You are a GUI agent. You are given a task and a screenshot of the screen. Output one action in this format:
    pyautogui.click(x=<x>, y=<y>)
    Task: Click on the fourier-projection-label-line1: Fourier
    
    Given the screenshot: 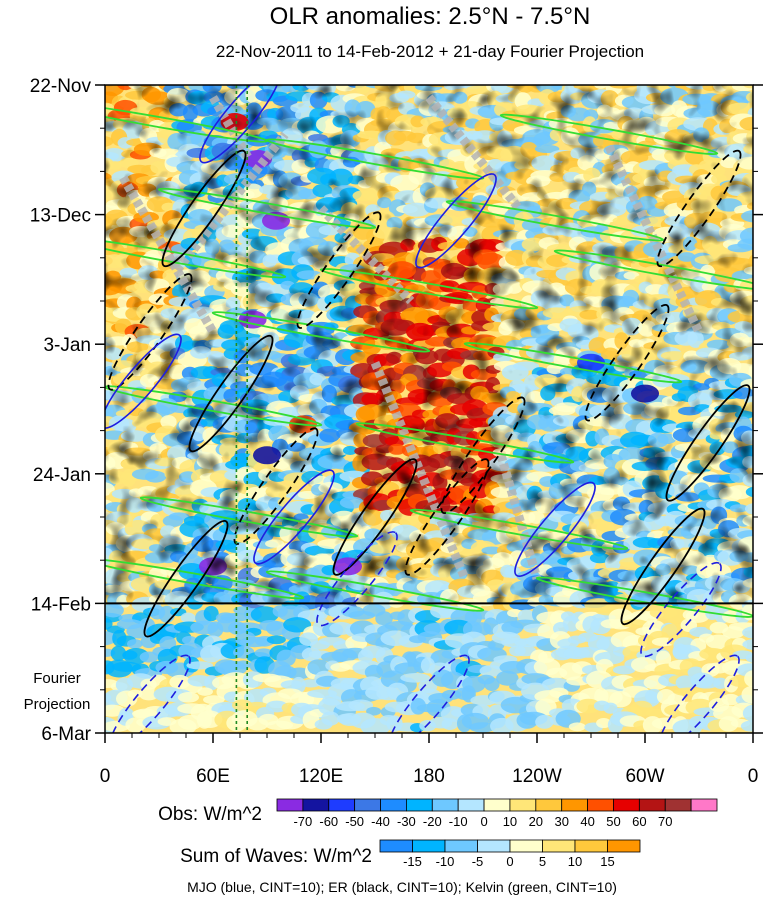 What is the action you would take?
    pyautogui.click(x=57, y=678)
    